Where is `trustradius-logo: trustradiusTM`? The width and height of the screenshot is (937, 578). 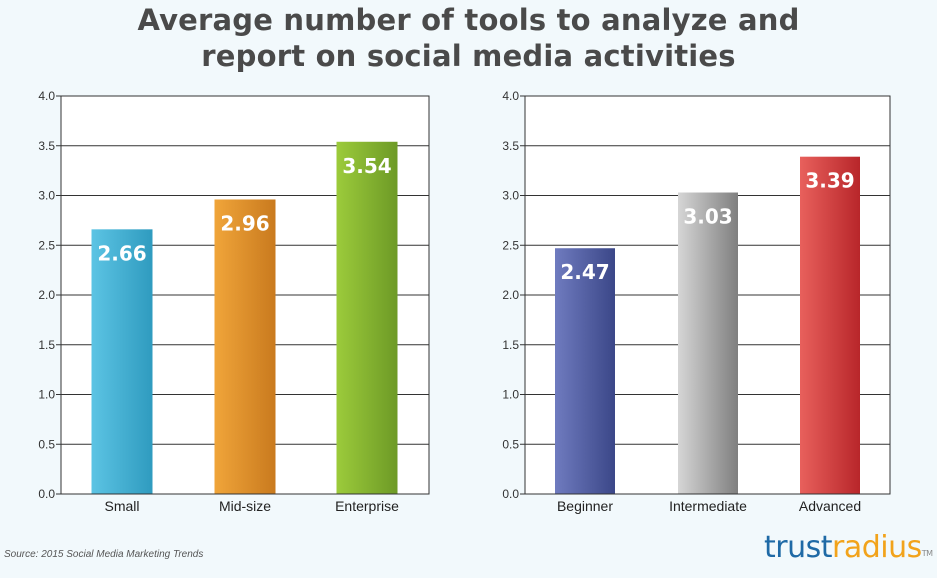 trustradius-logo: trustradiusTM is located at coordinates (848, 548).